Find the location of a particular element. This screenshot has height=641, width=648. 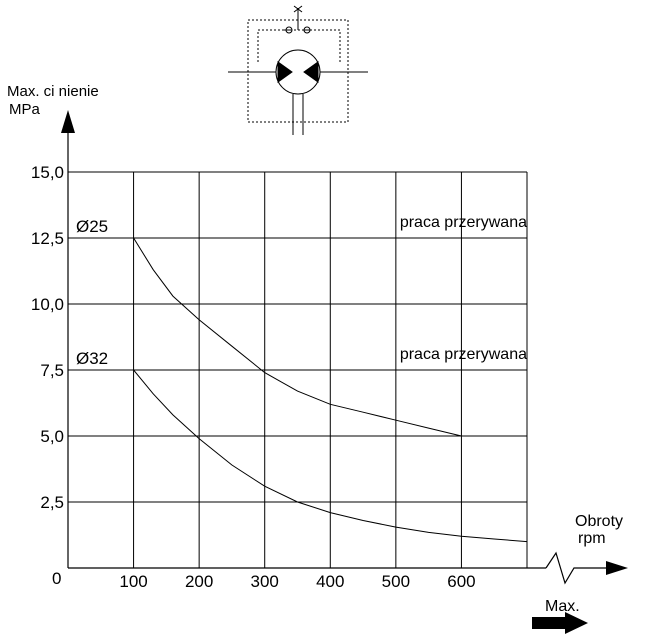

y-axis is located at coordinates (68, 339).